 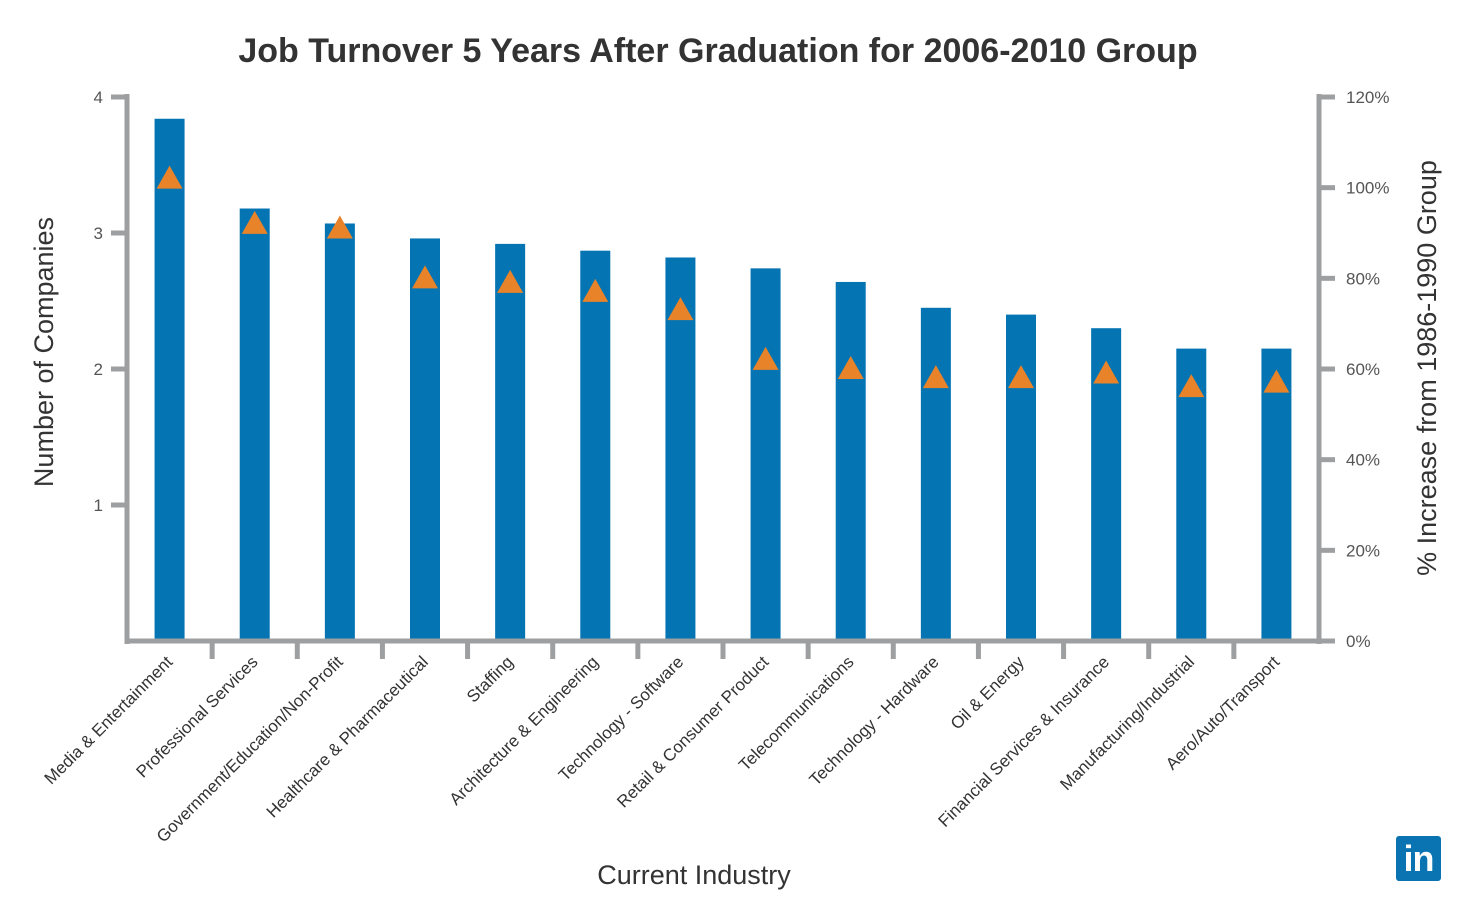 I want to click on y-tick-label: 2, so click(x=98, y=369).